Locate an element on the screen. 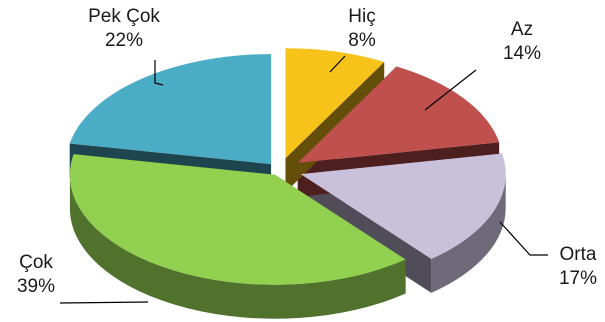 The width and height of the screenshot is (605, 322). slice-pek-cok is located at coordinates (170, 109).